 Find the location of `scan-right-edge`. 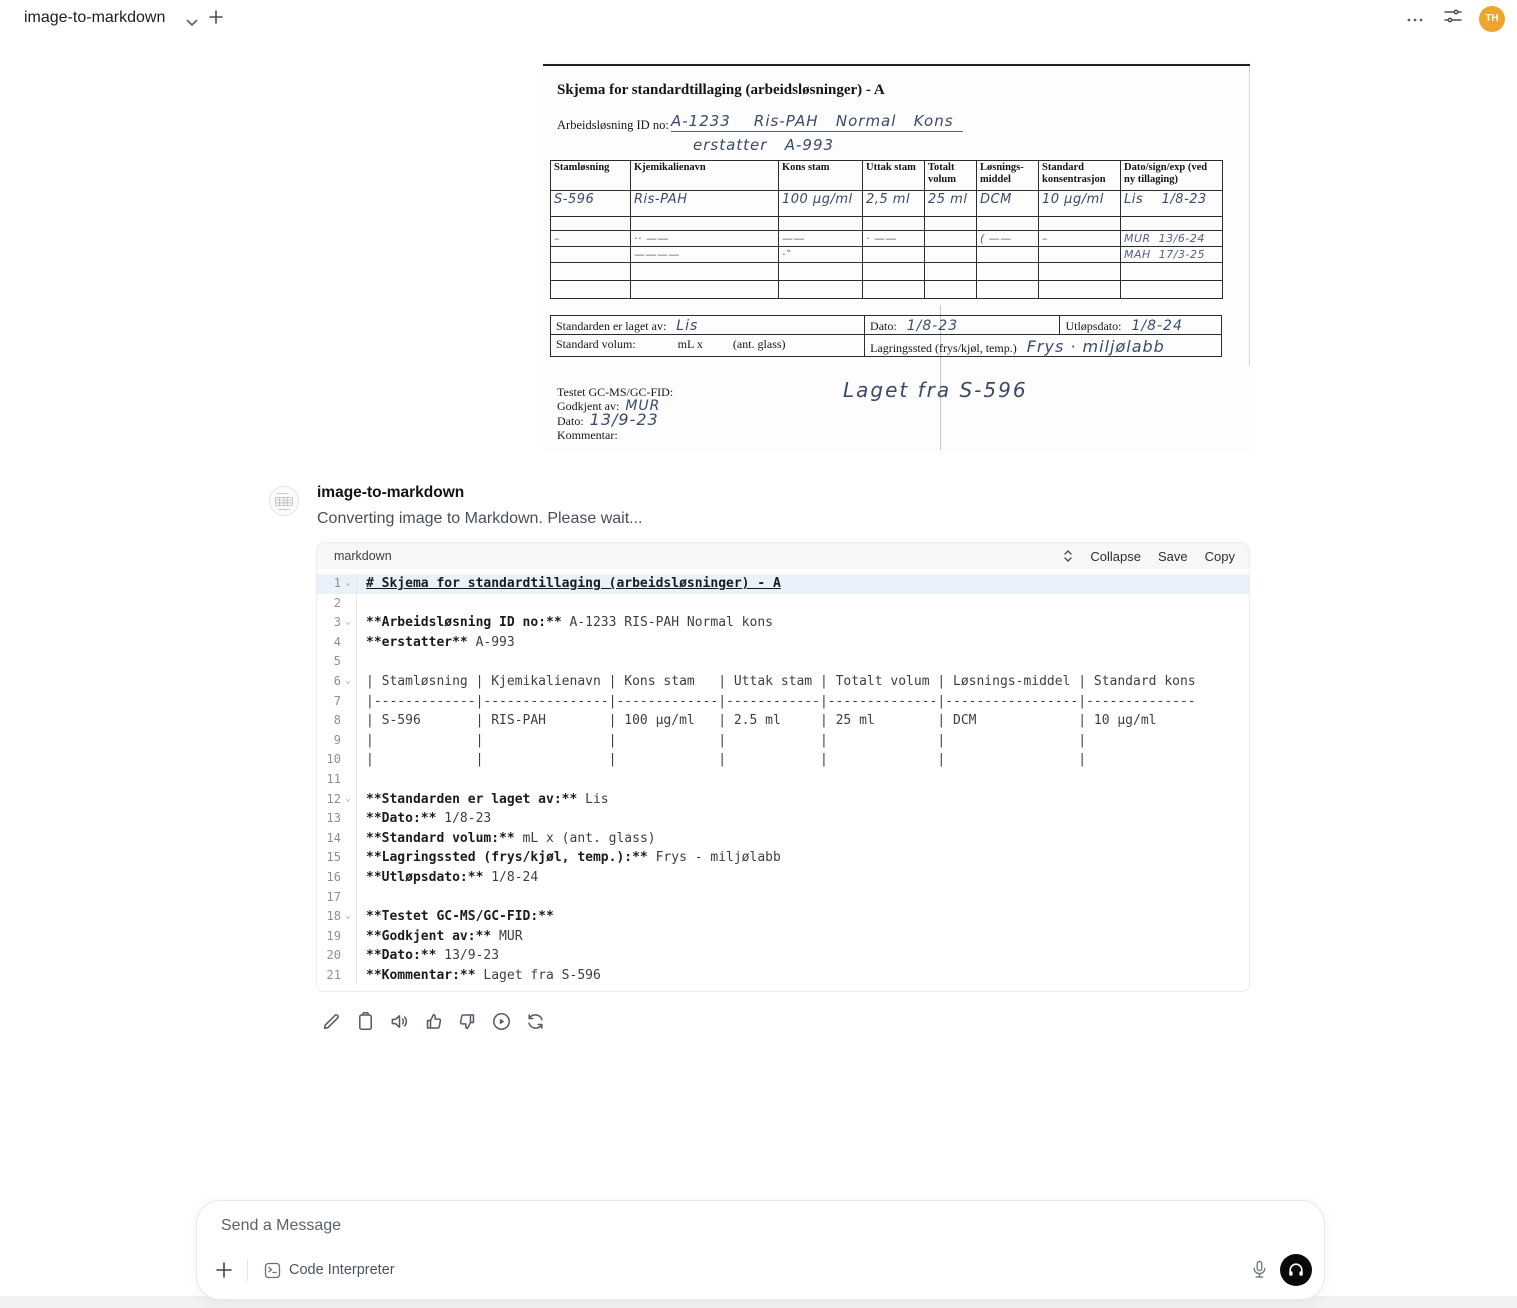

scan-right-edge is located at coordinates (1249, 216).